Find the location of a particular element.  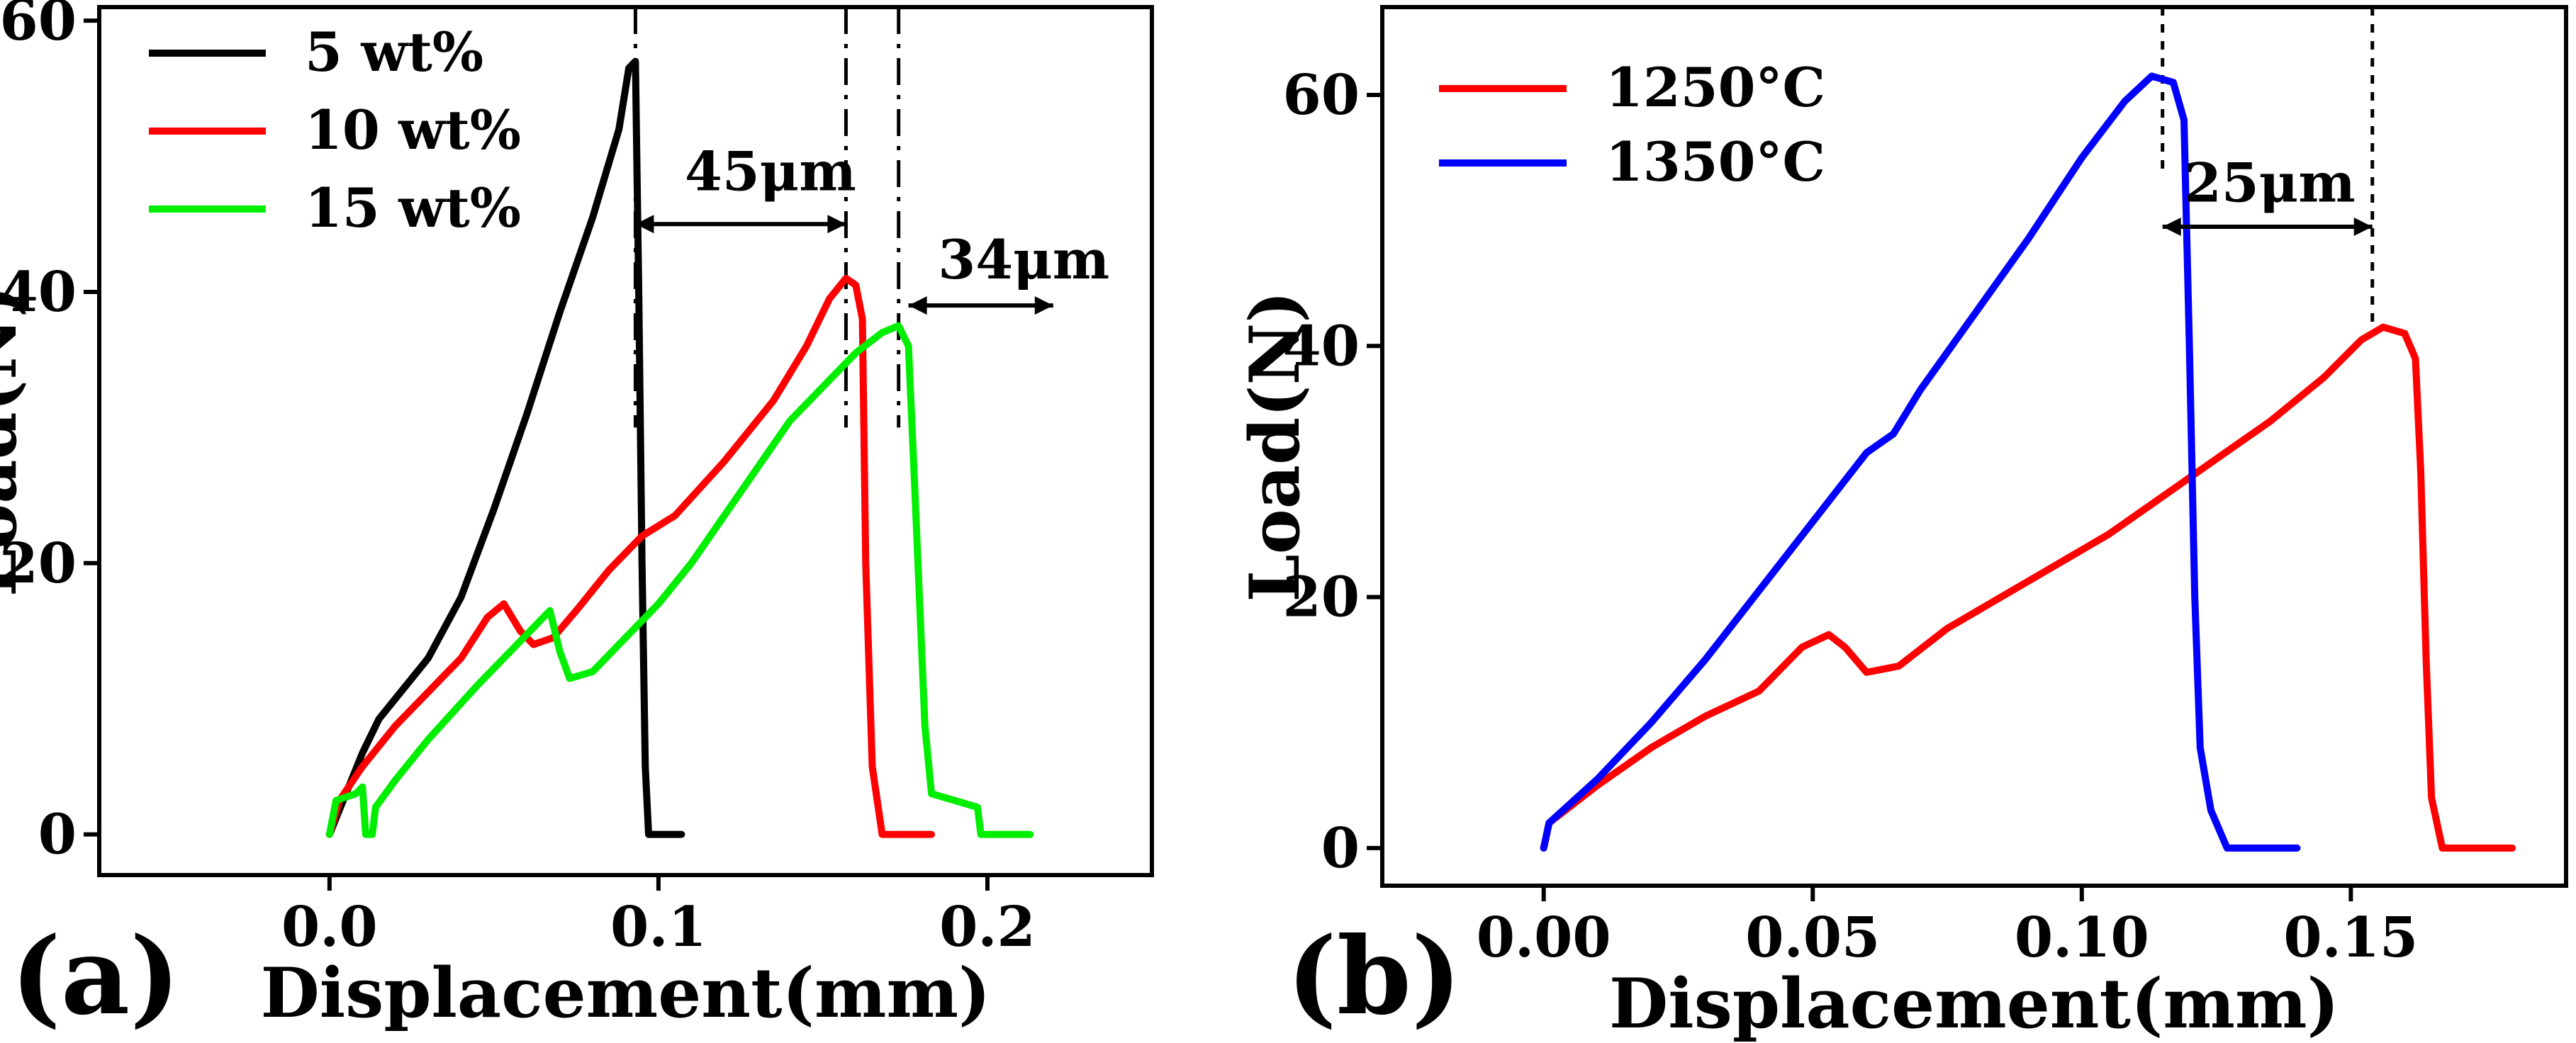

panel-label: (b) is located at coordinates (1374, 976).